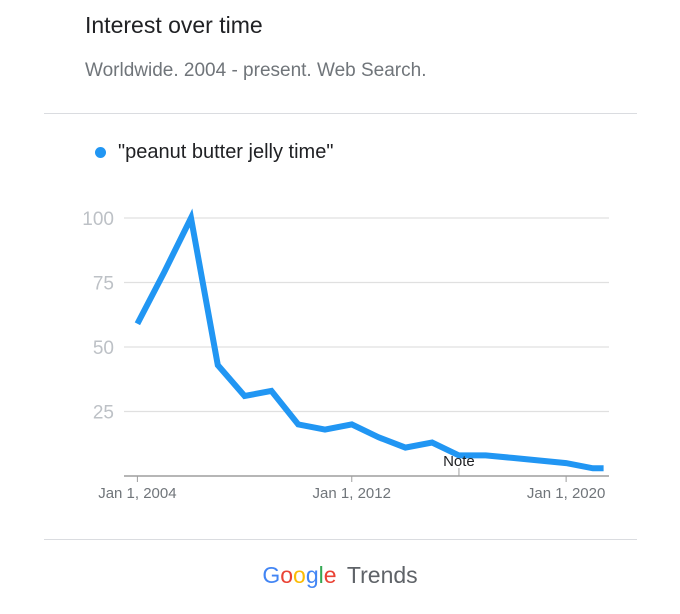 The image size is (680, 614). Describe the element at coordinates (382, 575) in the screenshot. I see `trends-wordmark: Trends` at that location.